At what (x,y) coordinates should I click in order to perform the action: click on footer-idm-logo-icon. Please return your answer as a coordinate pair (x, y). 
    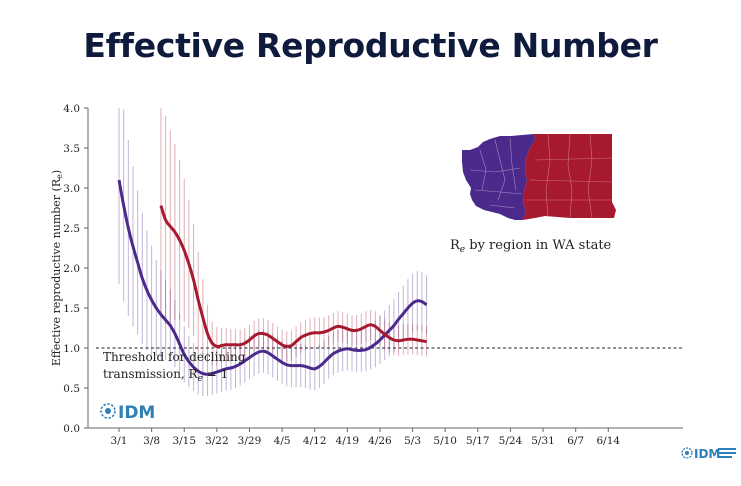
    Looking at the image, I should click on (687, 453).